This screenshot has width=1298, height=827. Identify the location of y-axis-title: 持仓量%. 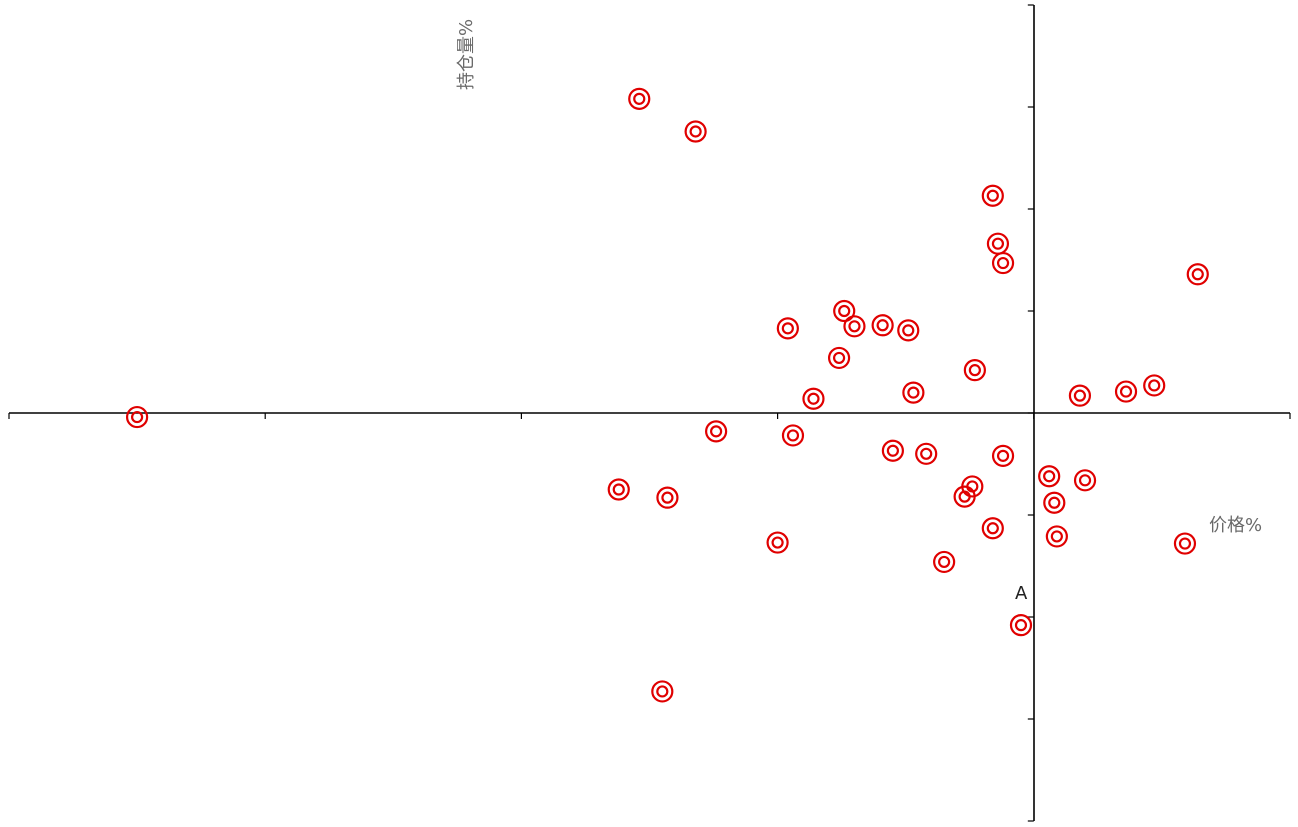
(466, 54).